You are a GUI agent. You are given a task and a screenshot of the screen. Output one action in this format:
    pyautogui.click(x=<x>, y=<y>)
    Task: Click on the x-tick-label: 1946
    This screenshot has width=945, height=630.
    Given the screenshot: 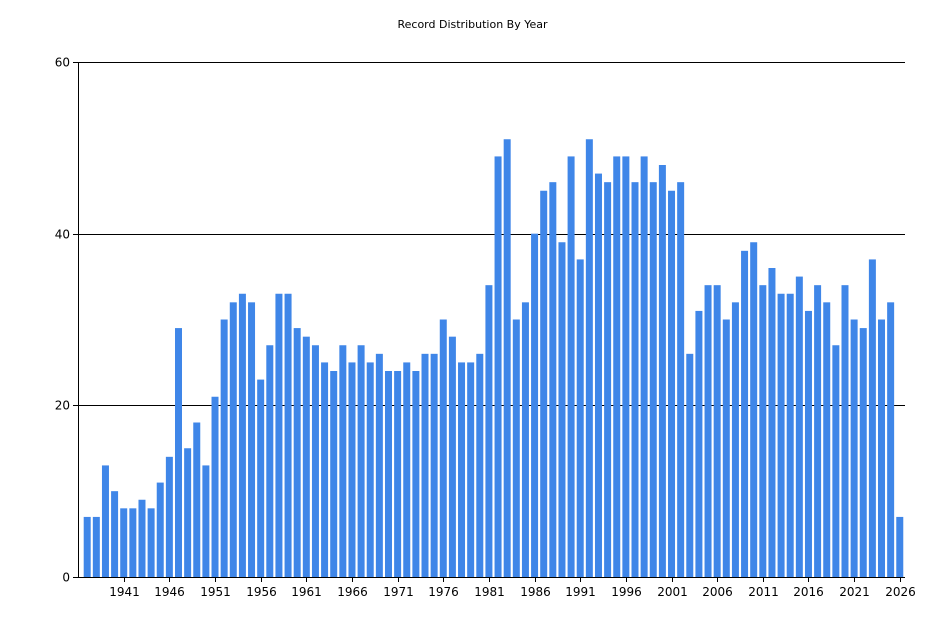 What is the action you would take?
    pyautogui.click(x=169, y=592)
    